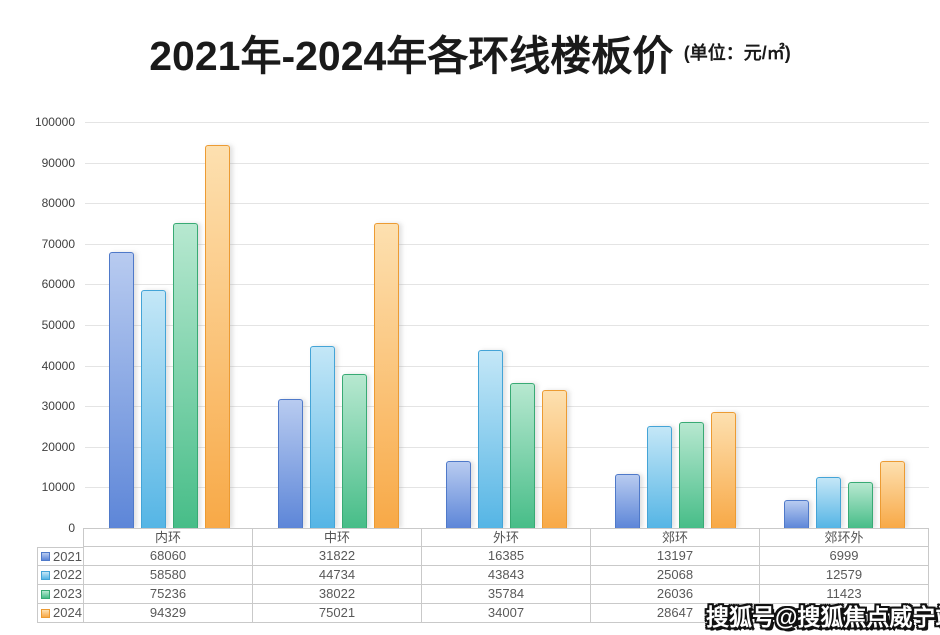  I want to click on bar-2021-cat3, so click(459, 494).